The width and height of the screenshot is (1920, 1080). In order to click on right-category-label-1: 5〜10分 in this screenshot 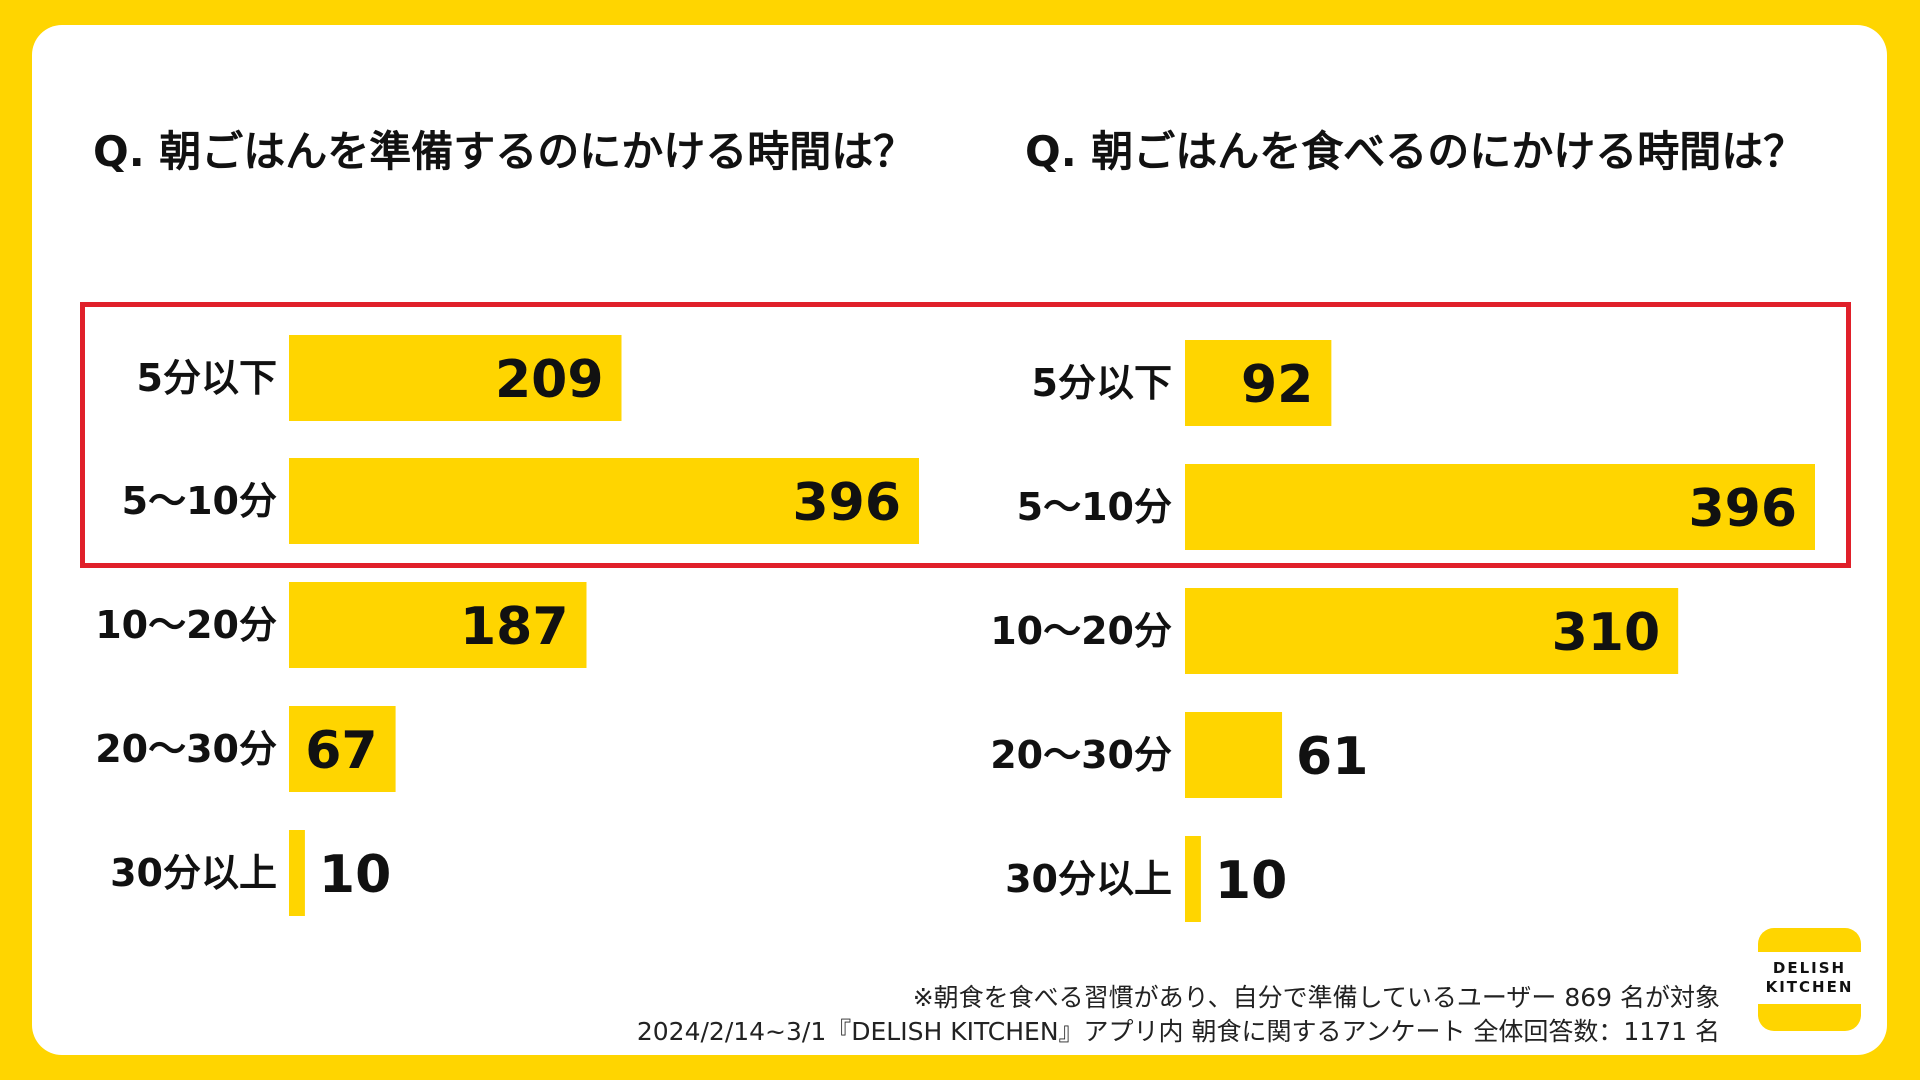, I will do `click(1094, 507)`.